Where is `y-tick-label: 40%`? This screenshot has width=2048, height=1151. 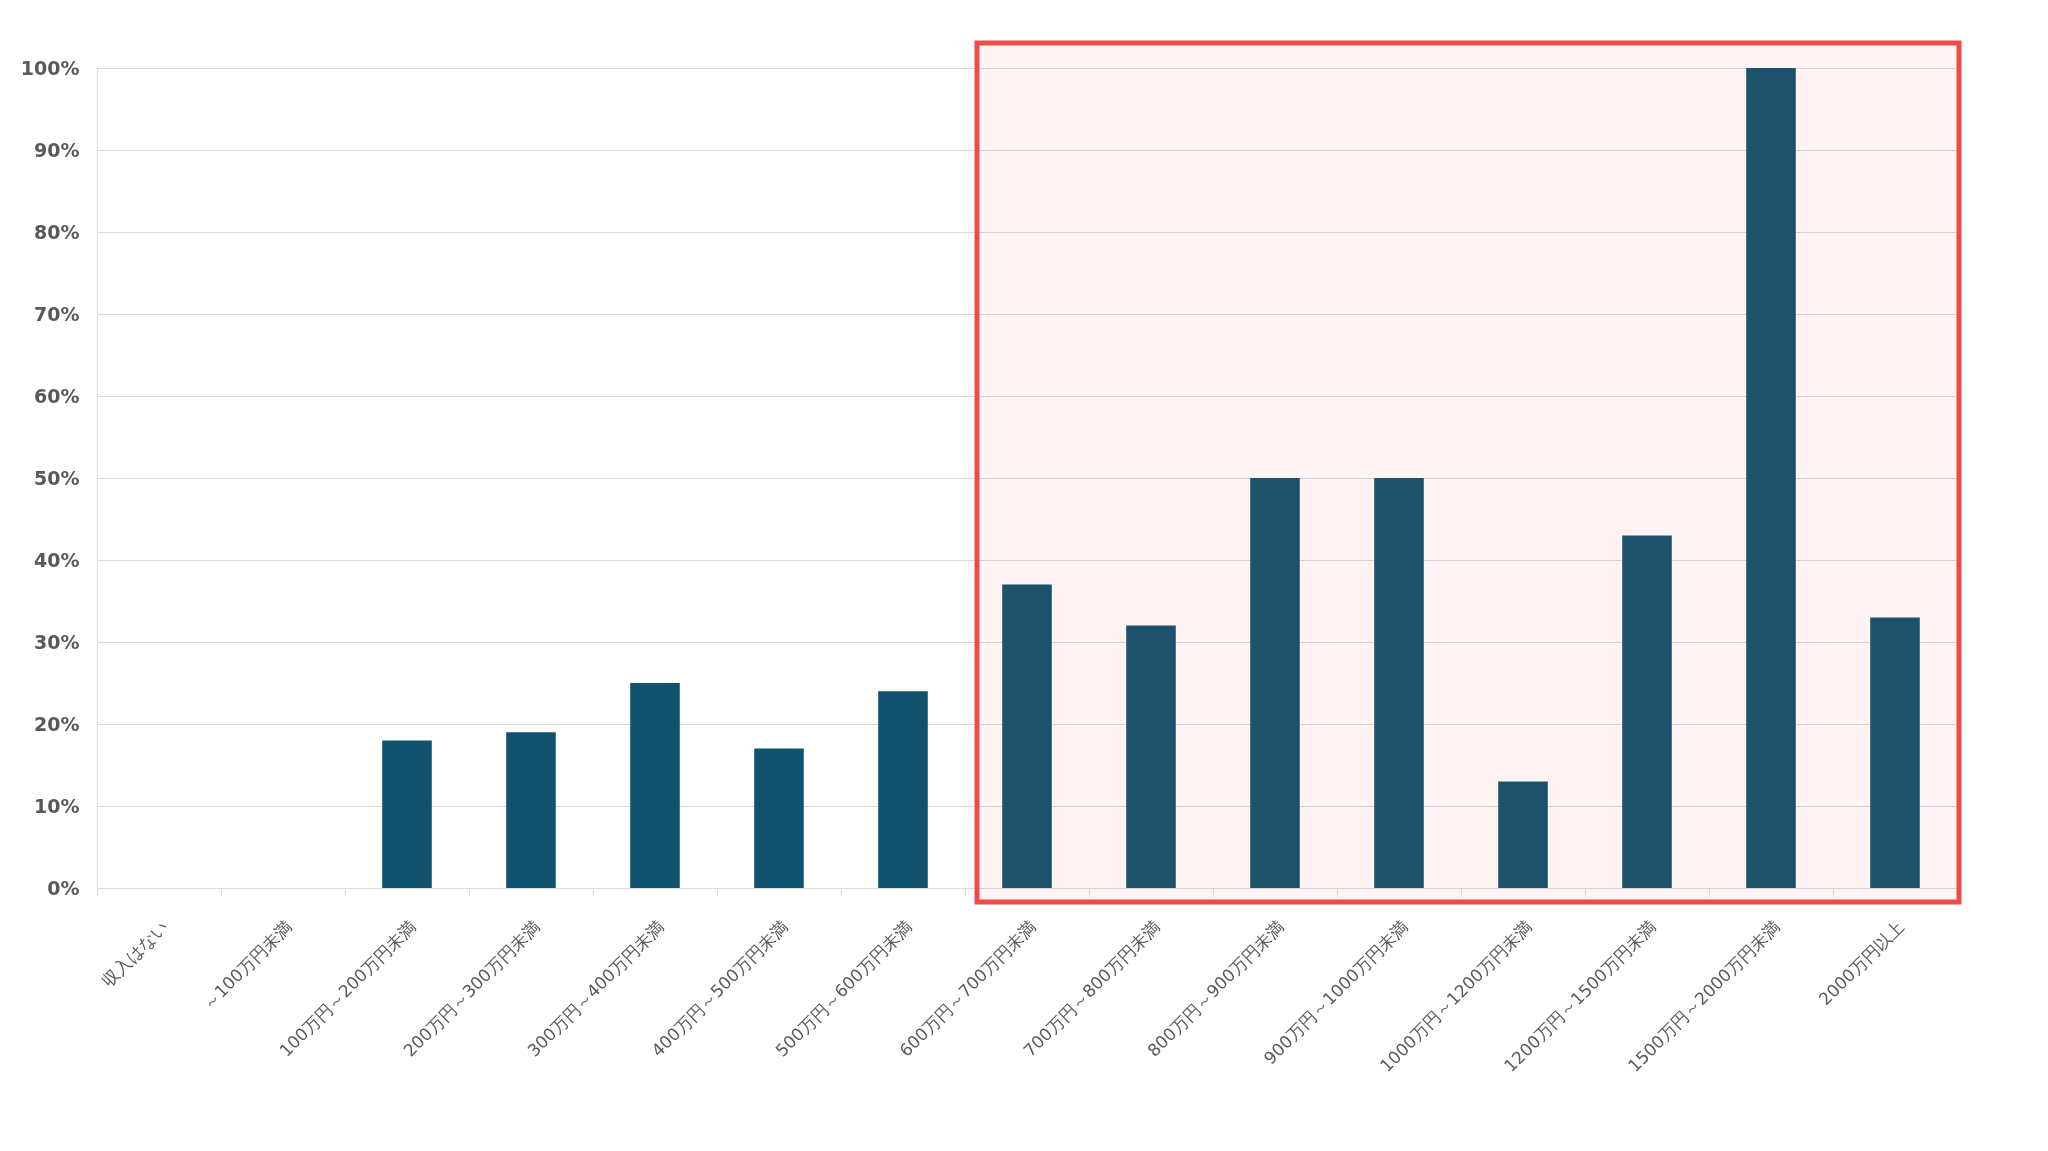
y-tick-label: 40% is located at coordinates (57, 559).